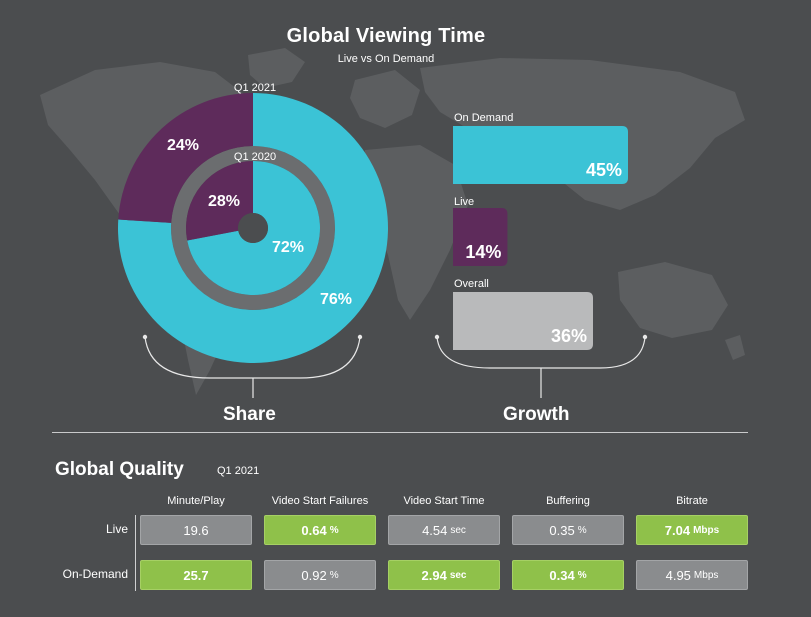  Describe the element at coordinates (320, 501) in the screenshot. I see `column-header: Video Start Failures` at that location.